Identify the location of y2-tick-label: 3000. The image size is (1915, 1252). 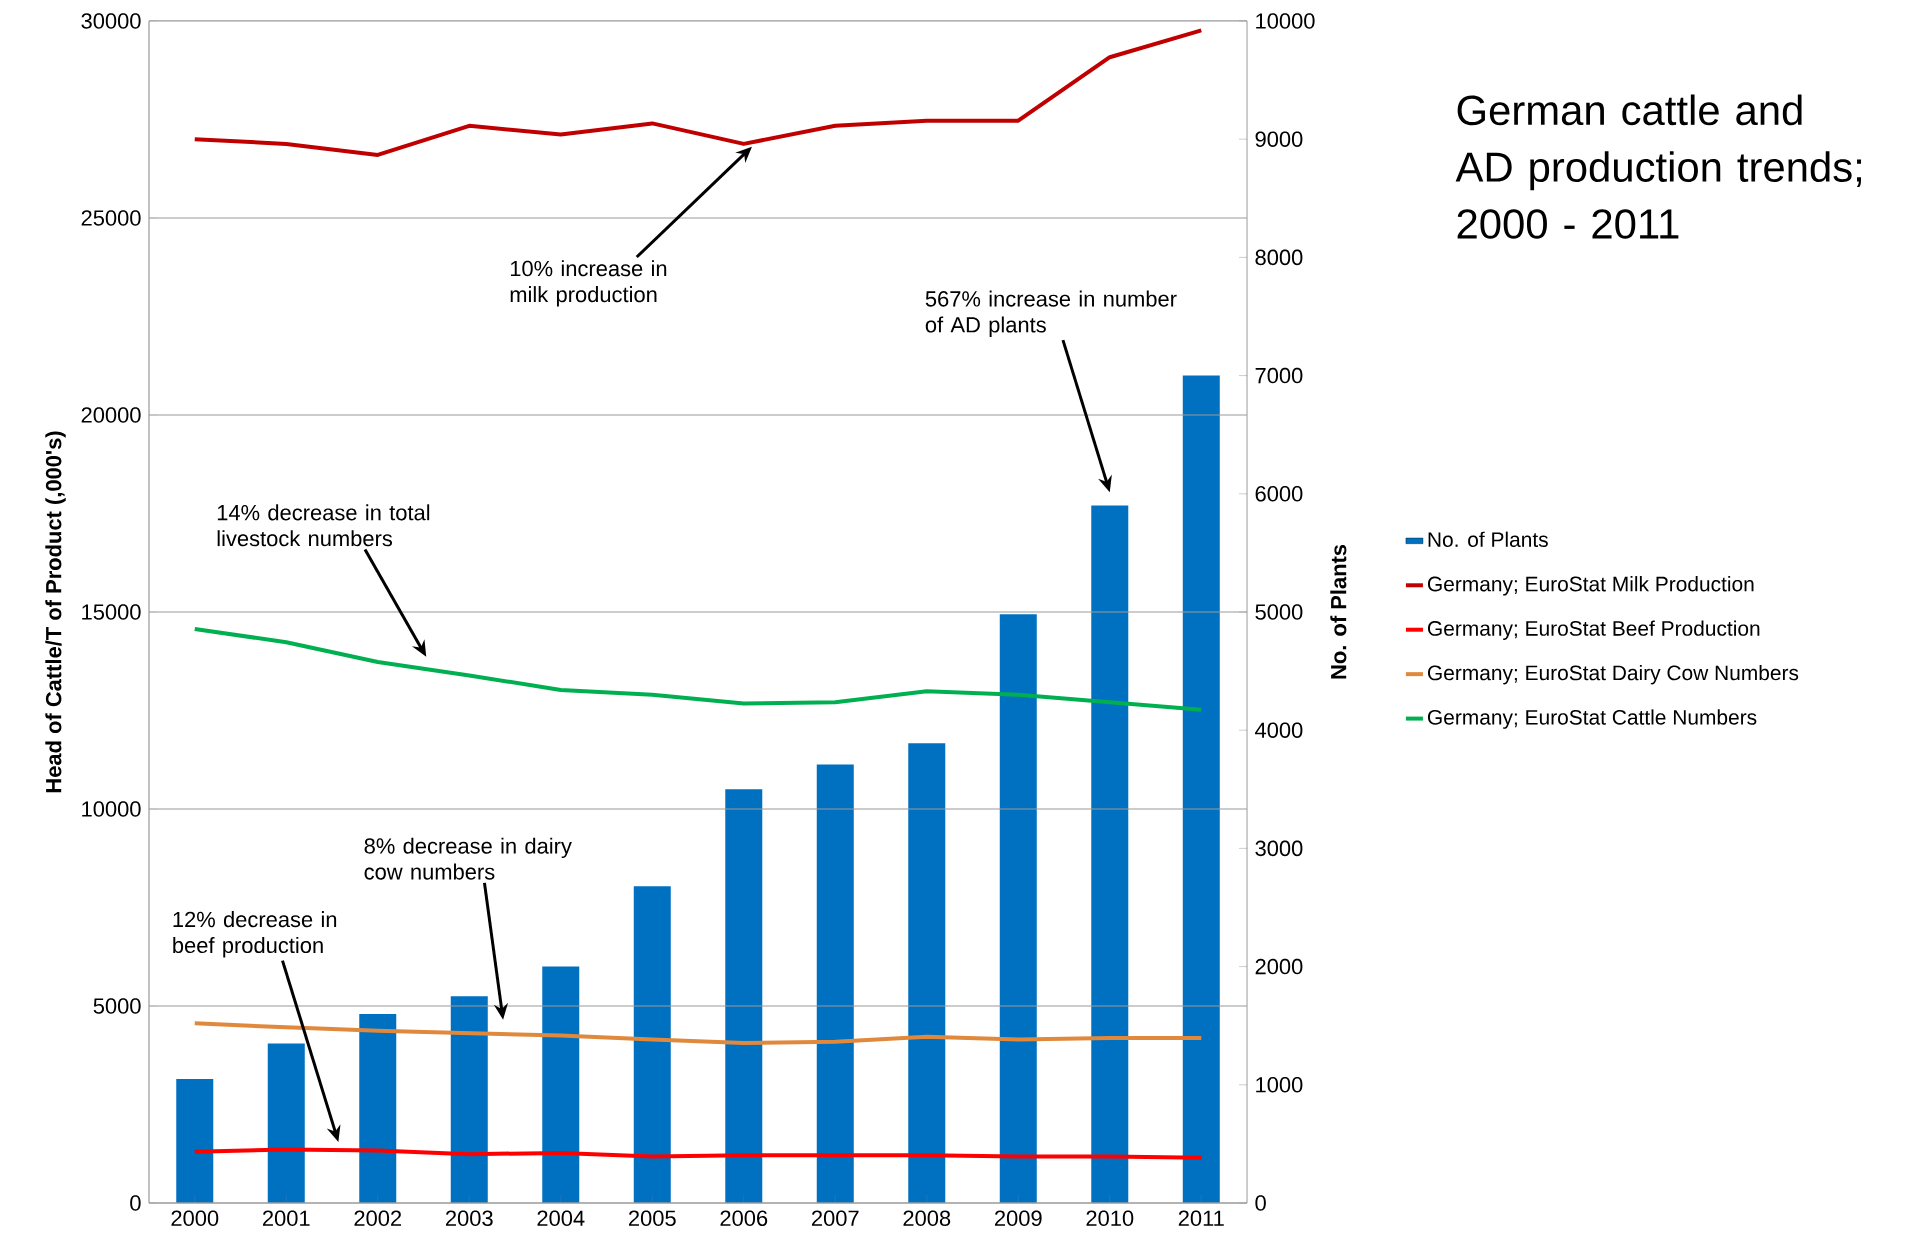
(1279, 848).